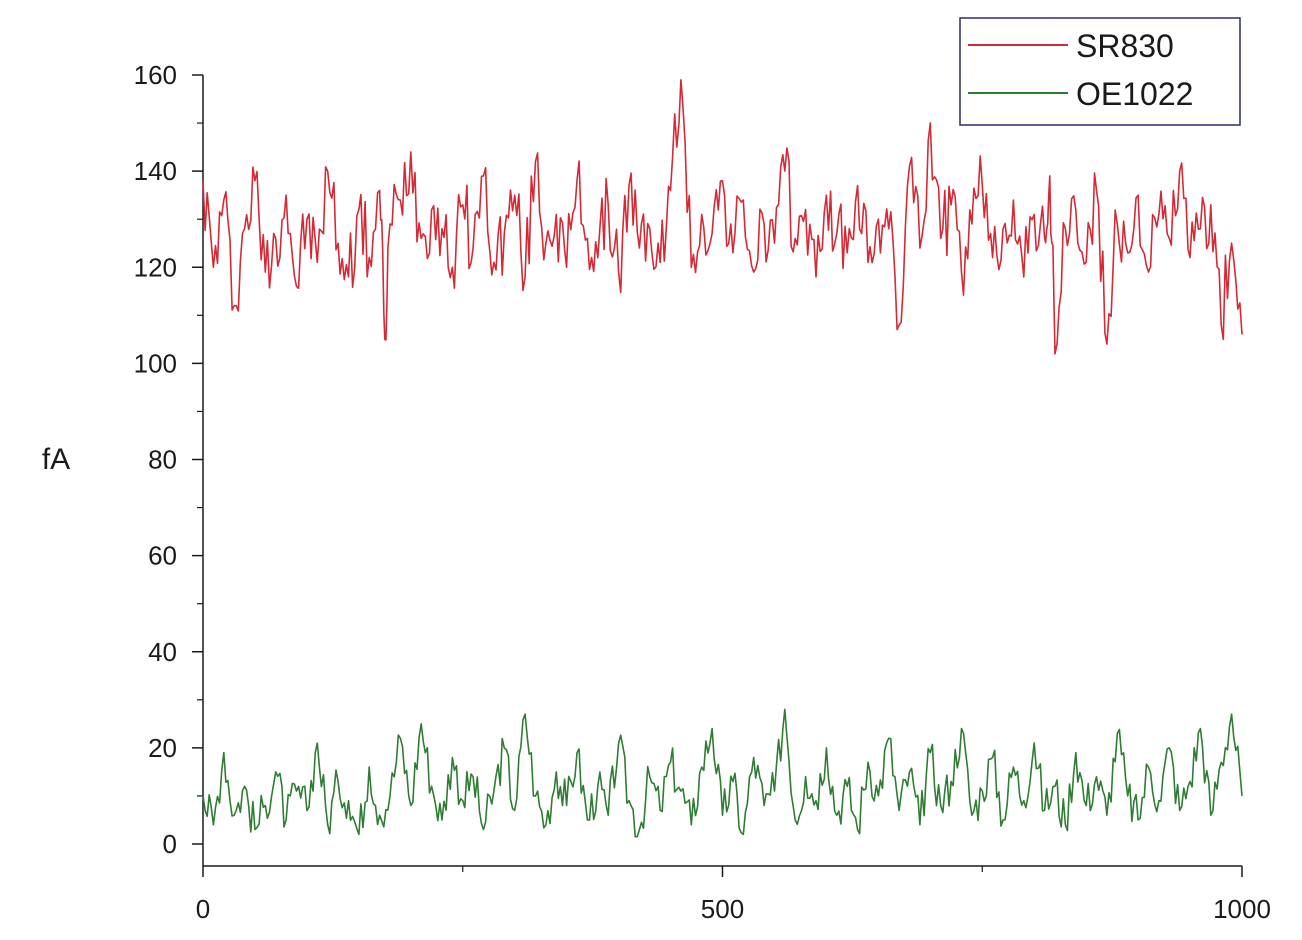  Describe the element at coordinates (56, 459) in the screenshot. I see `y-axis-title: fA` at that location.